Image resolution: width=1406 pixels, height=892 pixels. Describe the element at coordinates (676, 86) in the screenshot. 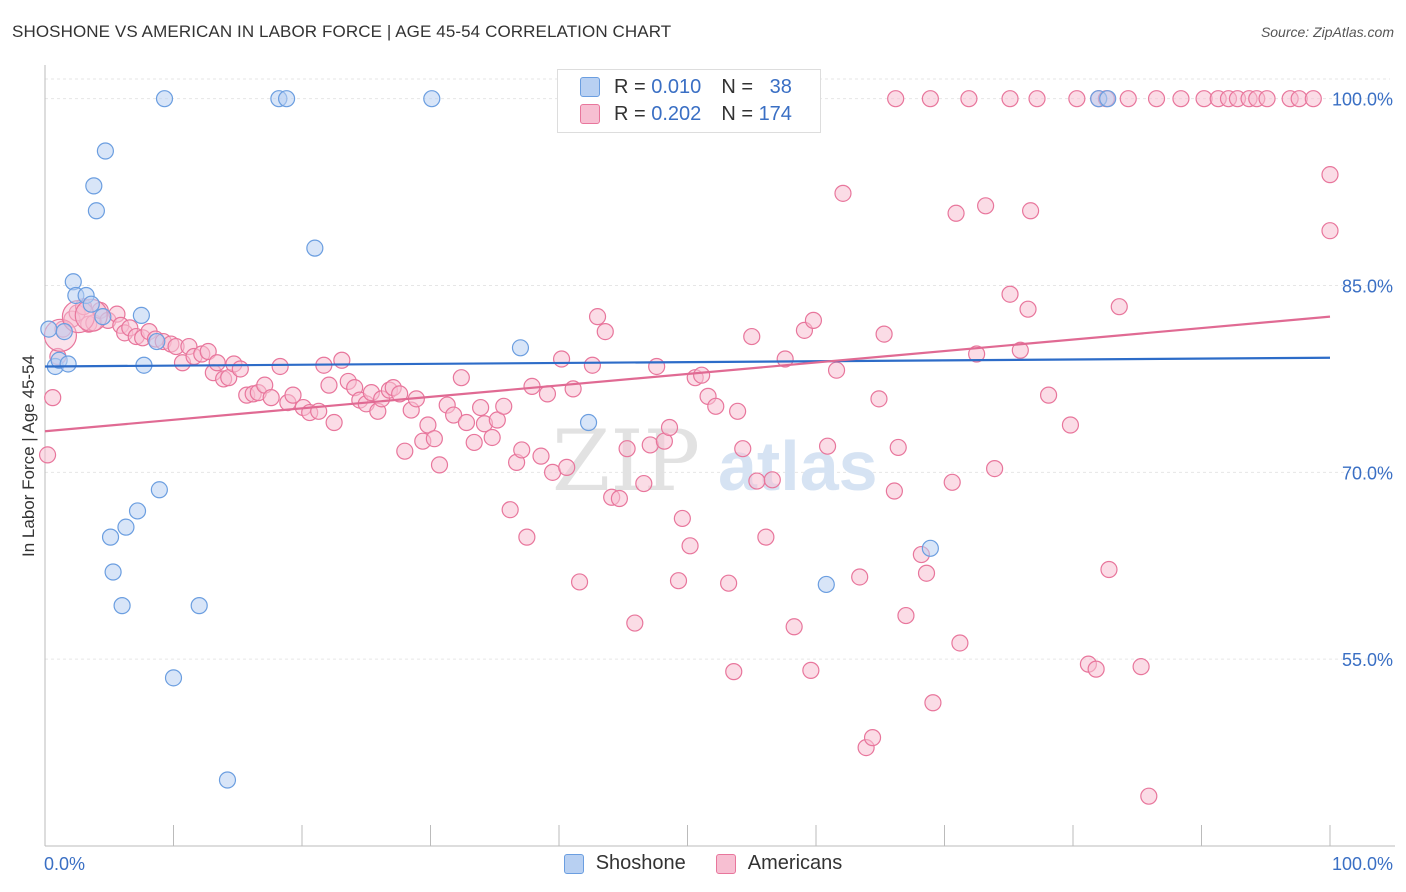

I see `legend-r-value: 0.010` at that location.